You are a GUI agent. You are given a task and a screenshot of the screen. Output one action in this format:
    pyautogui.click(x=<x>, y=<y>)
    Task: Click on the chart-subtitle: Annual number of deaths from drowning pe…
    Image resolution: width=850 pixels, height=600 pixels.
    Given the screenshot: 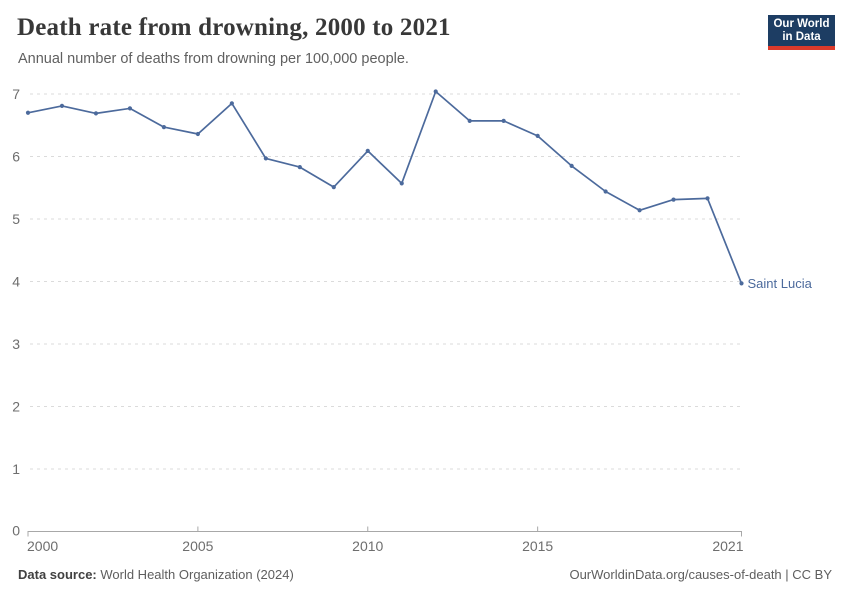 What is the action you would take?
    pyautogui.click(x=213, y=59)
    